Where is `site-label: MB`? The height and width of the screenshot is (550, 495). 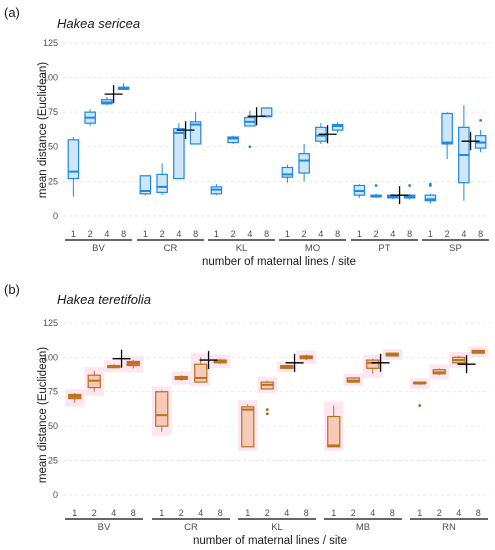
site-label: MB is located at coordinates (363, 527).